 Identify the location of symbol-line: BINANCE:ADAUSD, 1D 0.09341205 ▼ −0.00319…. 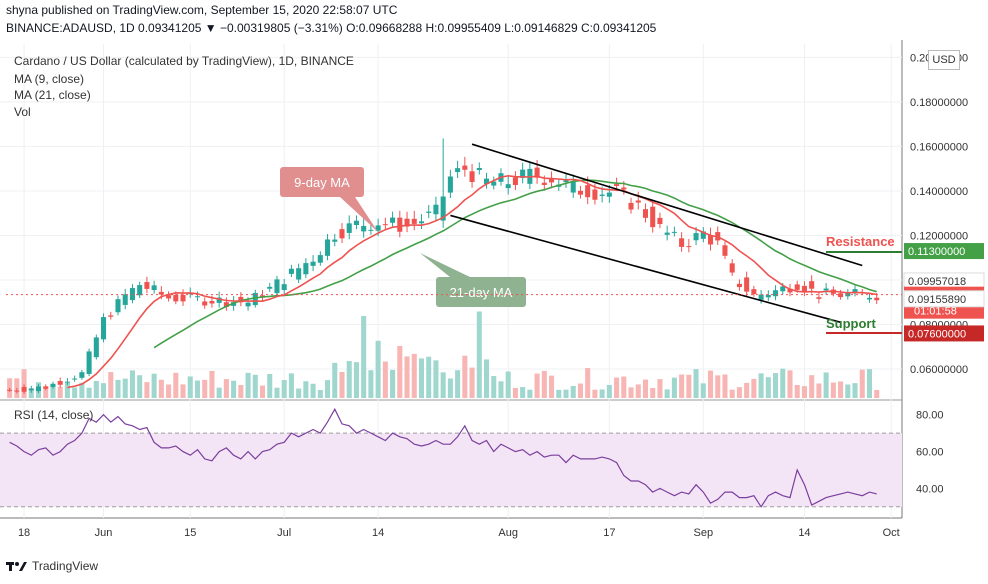
(331, 28).